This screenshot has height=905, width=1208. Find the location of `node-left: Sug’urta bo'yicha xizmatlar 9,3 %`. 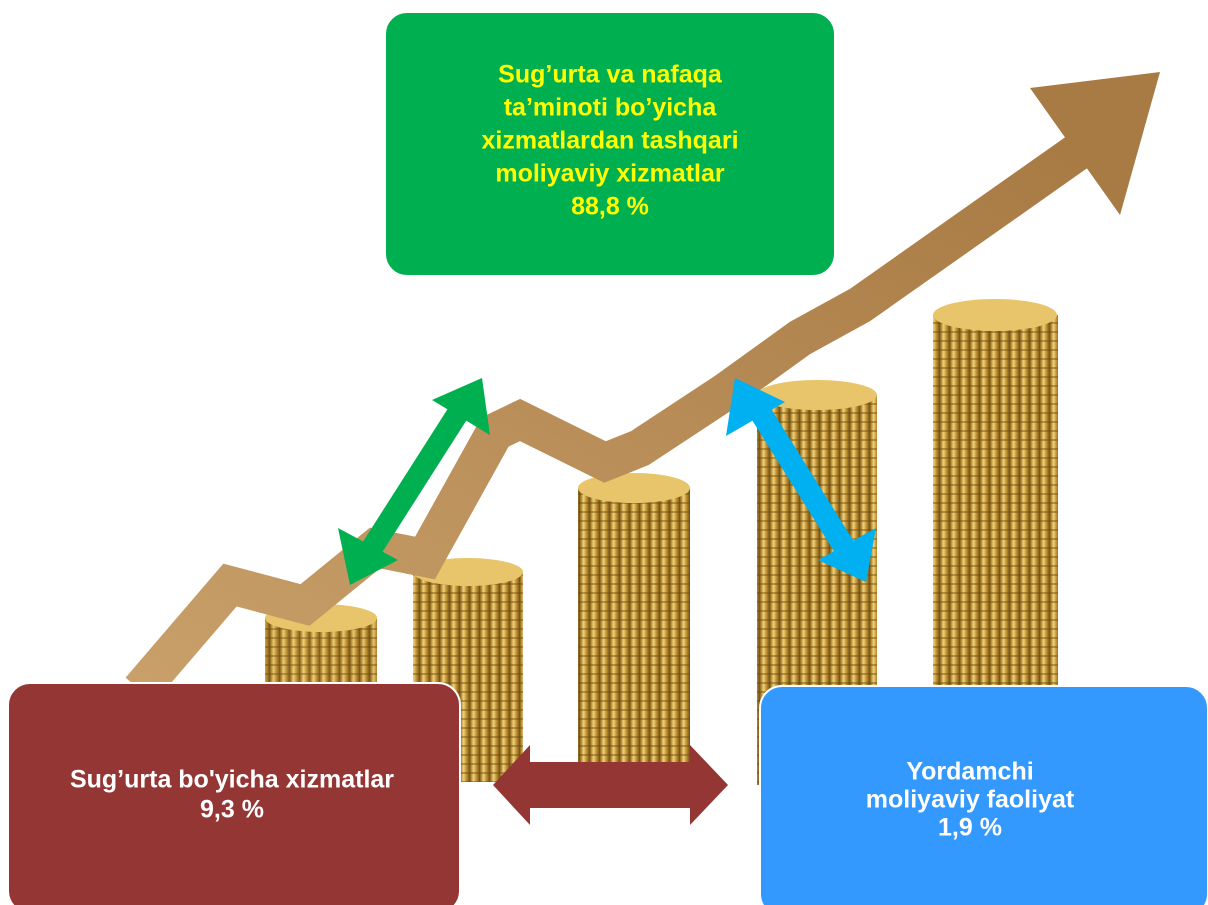

node-left: Sug’urta bo'yicha xizmatlar 9,3 % is located at coordinates (234, 793).